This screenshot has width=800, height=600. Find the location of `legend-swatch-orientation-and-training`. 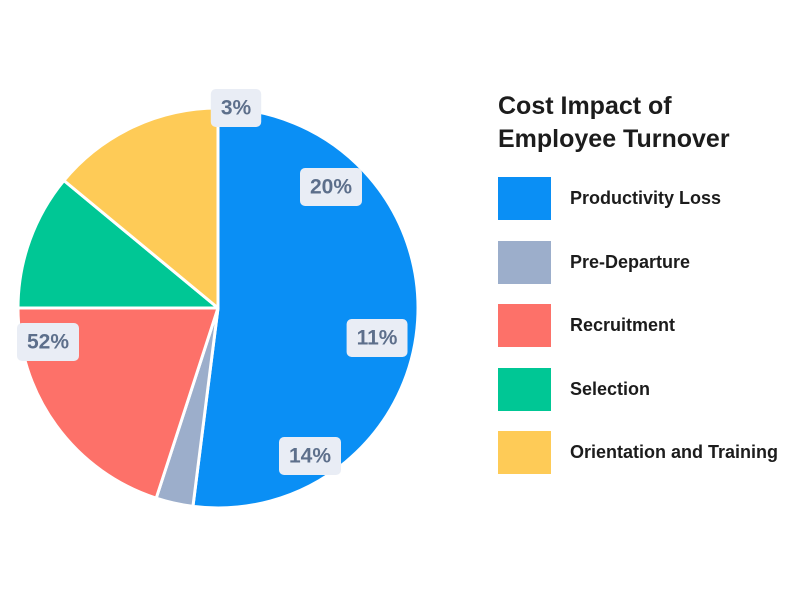

legend-swatch-orientation-and-training is located at coordinates (524, 452).